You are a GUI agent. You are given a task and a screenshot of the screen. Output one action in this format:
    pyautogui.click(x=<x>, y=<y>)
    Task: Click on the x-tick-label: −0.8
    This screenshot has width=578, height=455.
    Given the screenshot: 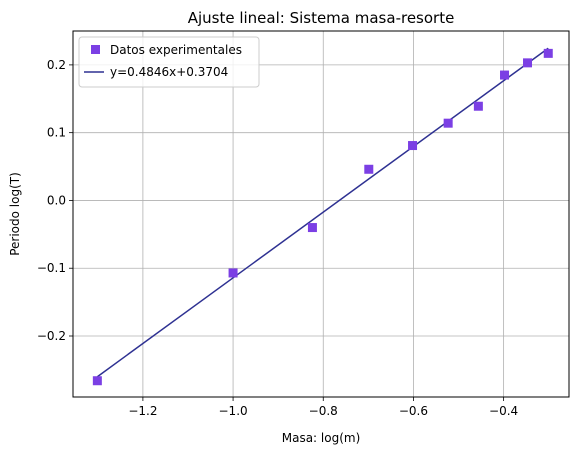 What is the action you would take?
    pyautogui.click(x=323, y=411)
    